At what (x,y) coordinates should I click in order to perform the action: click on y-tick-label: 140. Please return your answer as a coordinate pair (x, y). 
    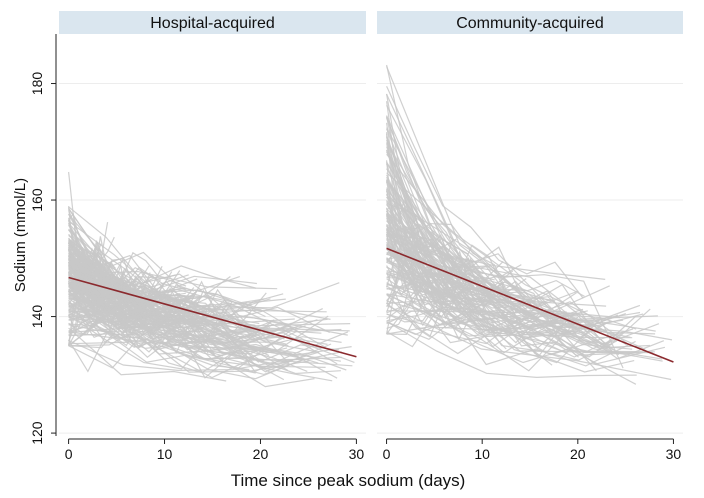
    Looking at the image, I should click on (37, 317).